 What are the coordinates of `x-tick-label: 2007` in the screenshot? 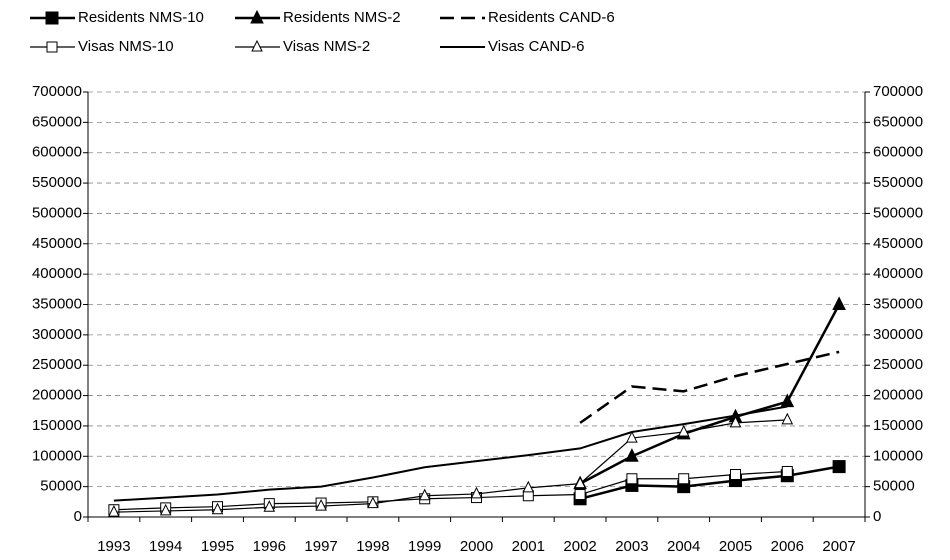 It's located at (838, 546).